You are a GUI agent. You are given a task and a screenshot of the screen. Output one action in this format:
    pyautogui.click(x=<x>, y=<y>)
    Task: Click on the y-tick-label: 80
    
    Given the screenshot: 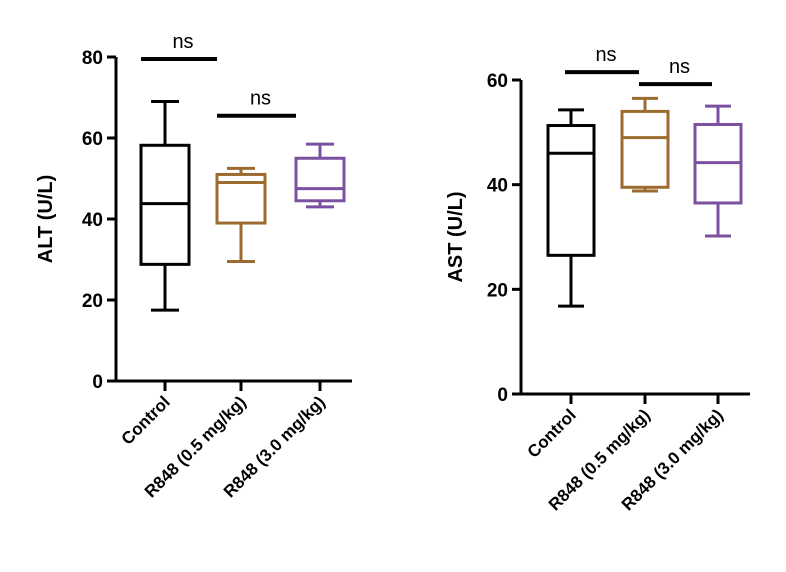 What is the action you would take?
    pyautogui.click(x=92, y=58)
    